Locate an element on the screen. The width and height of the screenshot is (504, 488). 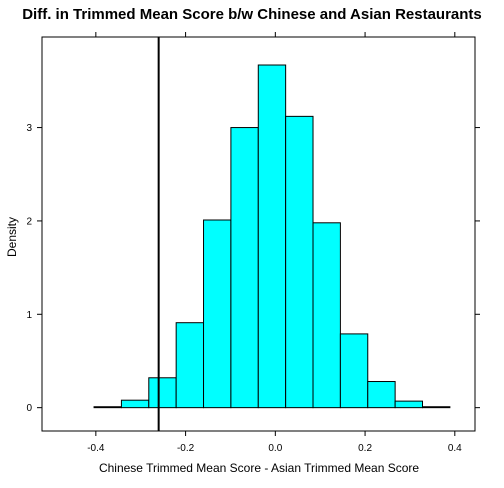
y-tick-label: 3 is located at coordinates (29, 128).